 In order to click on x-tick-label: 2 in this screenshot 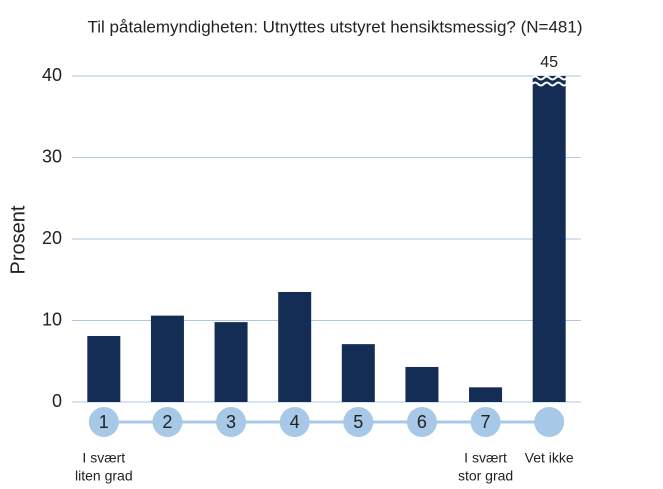, I will do `click(167, 422)`.